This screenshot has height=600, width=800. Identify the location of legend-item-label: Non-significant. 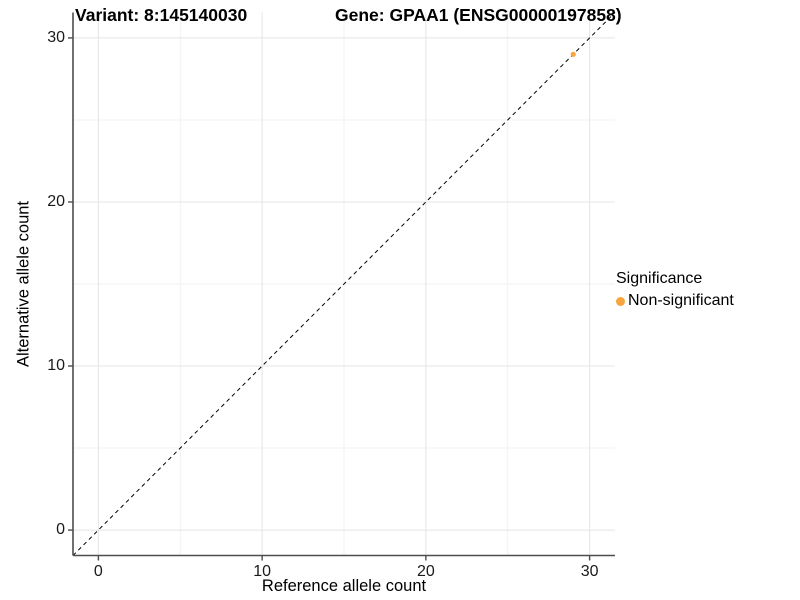
(681, 300).